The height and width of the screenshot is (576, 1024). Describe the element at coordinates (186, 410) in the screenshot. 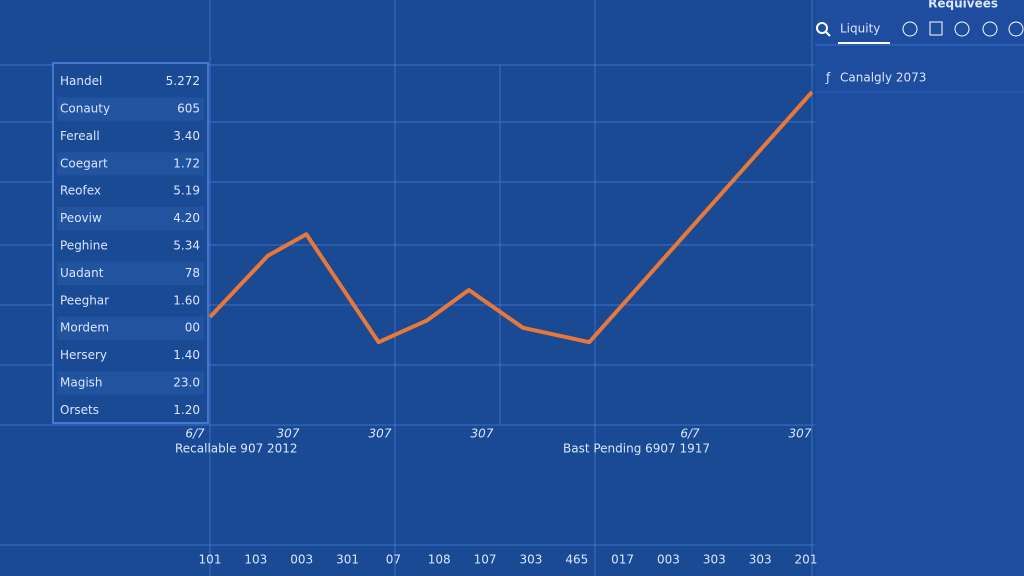

I see `row-value: 1.20` at that location.